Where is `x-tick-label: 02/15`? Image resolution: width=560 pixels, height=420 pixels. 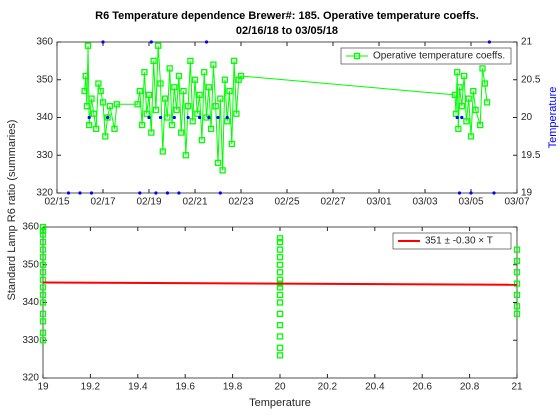
x-tick-label: 02/15 is located at coordinates (56, 202).